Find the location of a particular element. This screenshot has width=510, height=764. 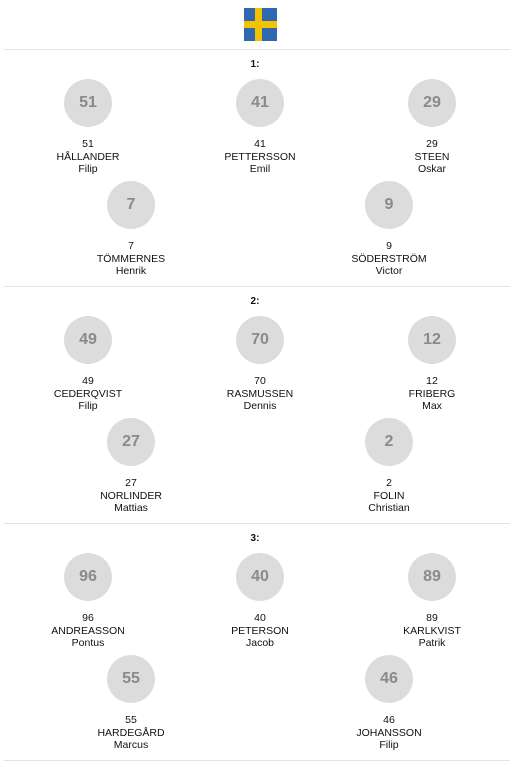

player-first-name: Emil is located at coordinates (260, 169).